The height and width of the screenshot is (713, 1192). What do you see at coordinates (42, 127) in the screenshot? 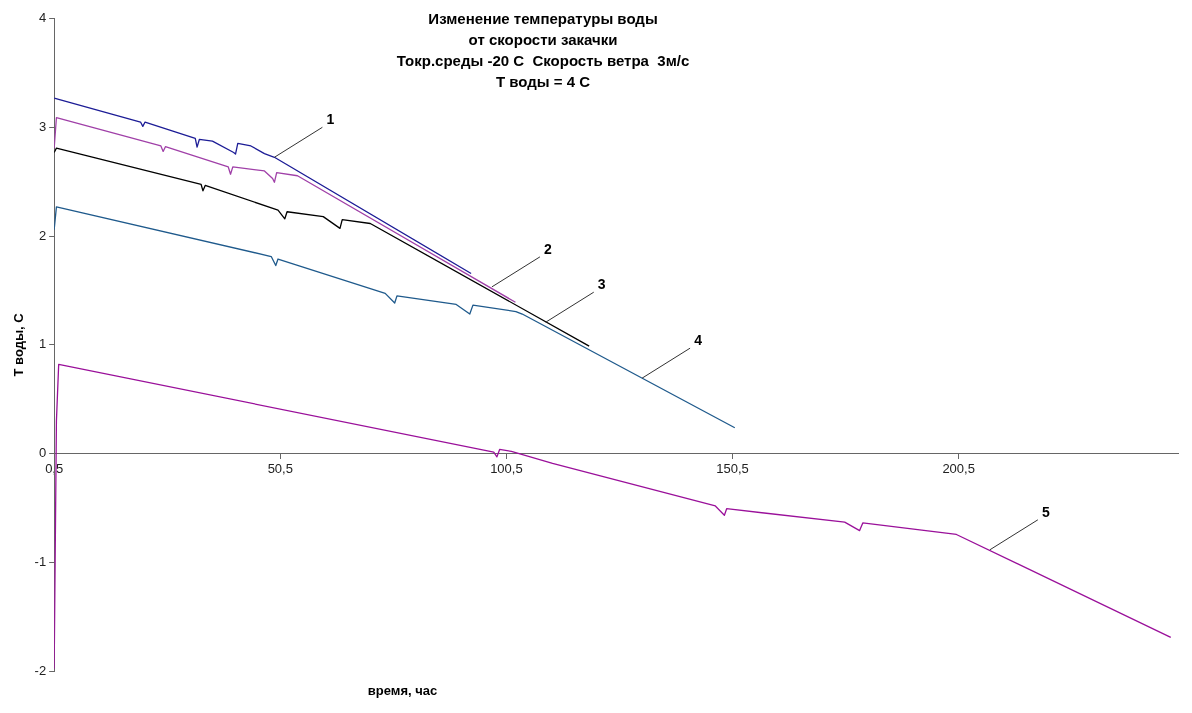
I see `y-tick-label: 3` at bounding box center [42, 127].